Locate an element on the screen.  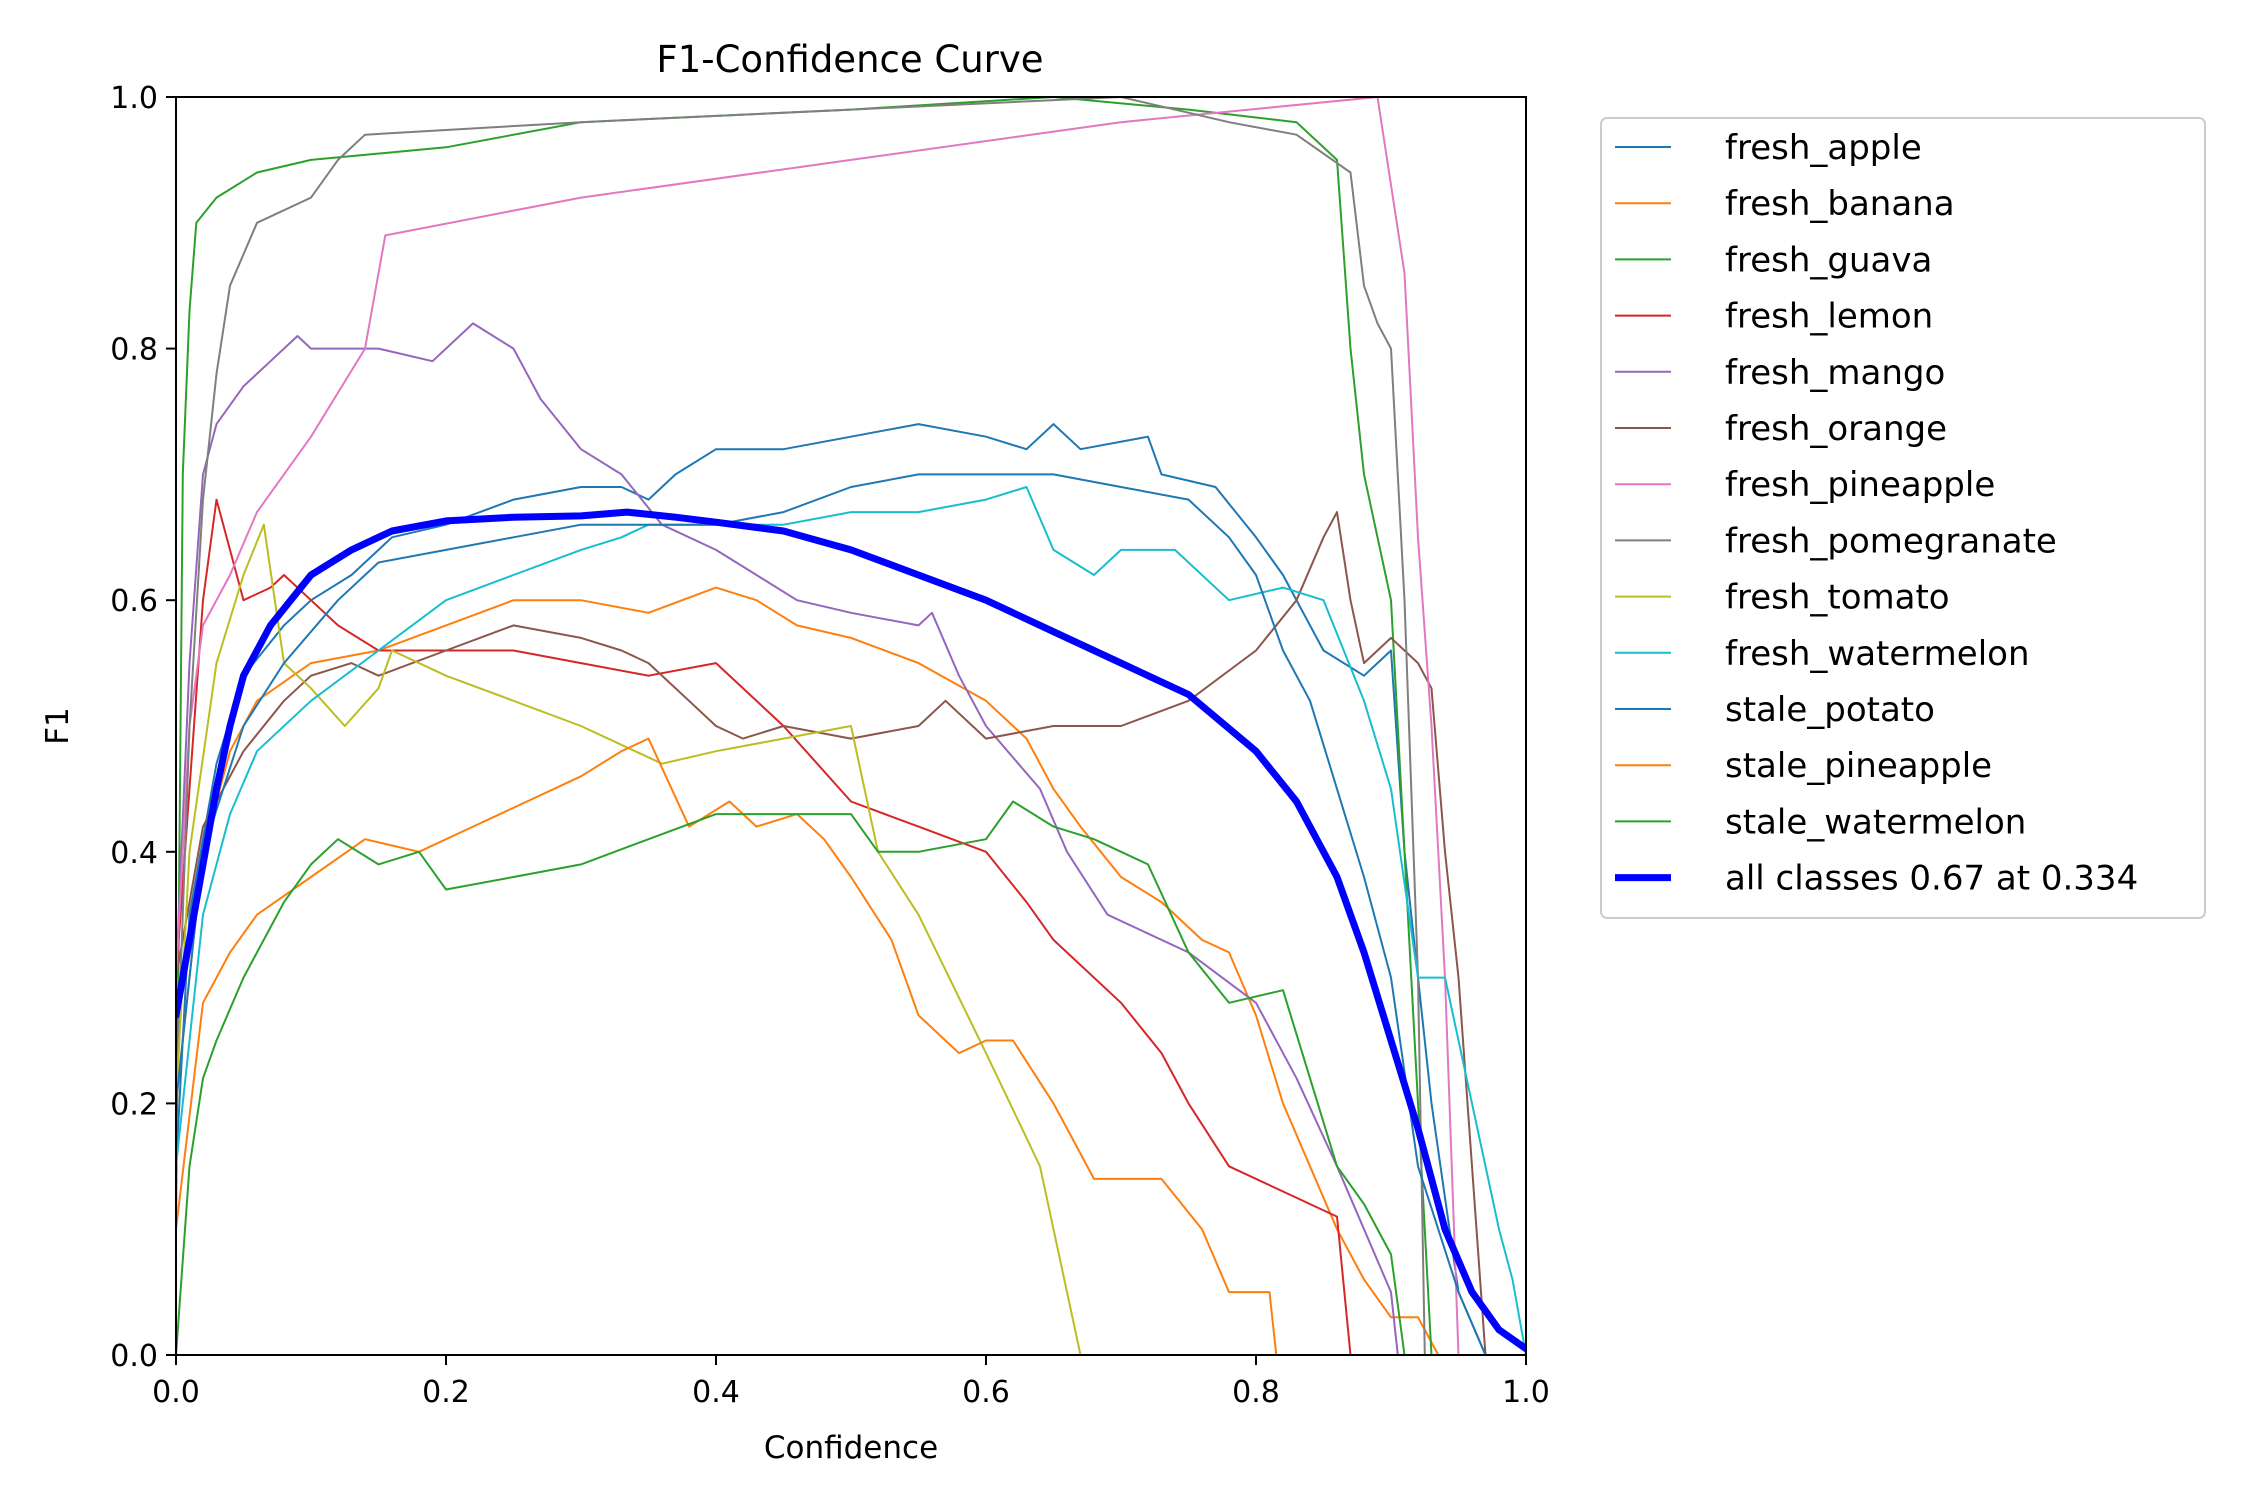
x-tick-label: 0.4 is located at coordinates (716, 1392).